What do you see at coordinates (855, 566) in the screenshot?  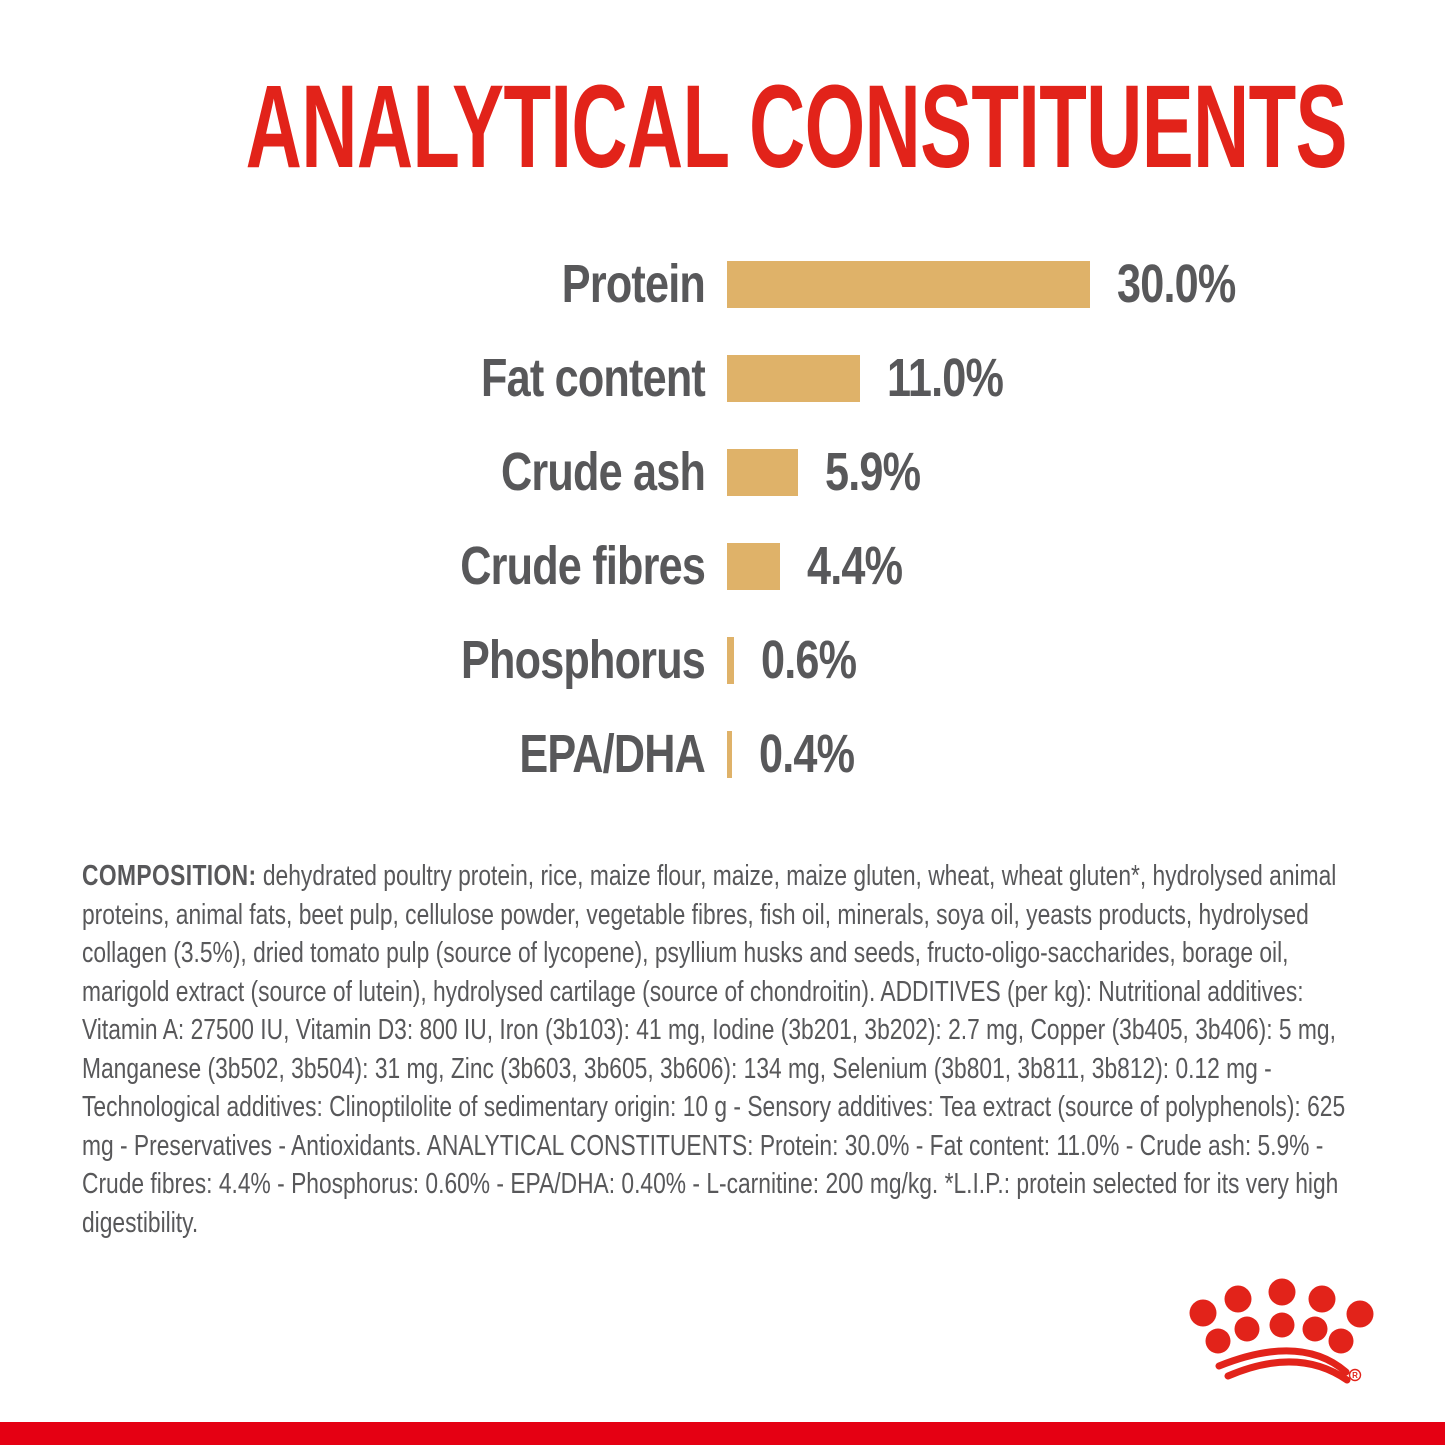 I see `bar-value: 4.4%` at bounding box center [855, 566].